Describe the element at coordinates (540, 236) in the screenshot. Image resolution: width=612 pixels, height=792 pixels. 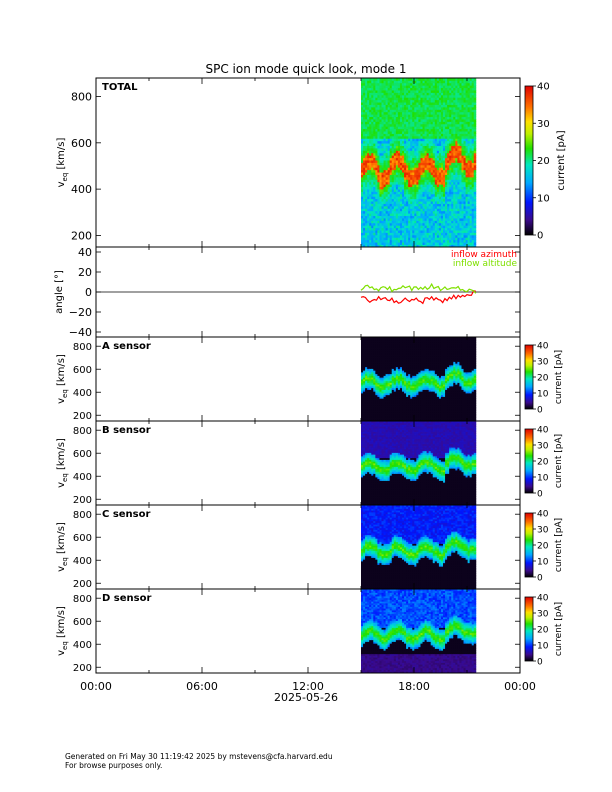
I see `colorbar-tick-label: 0` at that location.